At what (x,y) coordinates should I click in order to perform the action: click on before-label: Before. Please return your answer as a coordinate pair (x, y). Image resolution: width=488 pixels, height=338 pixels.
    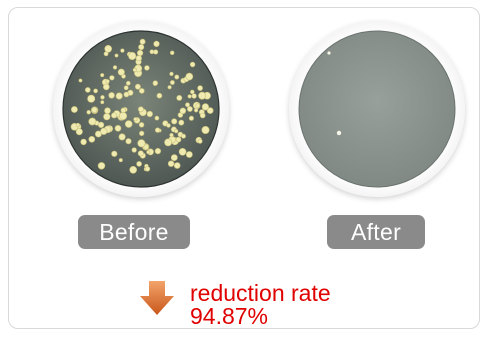
    Looking at the image, I should click on (134, 232).